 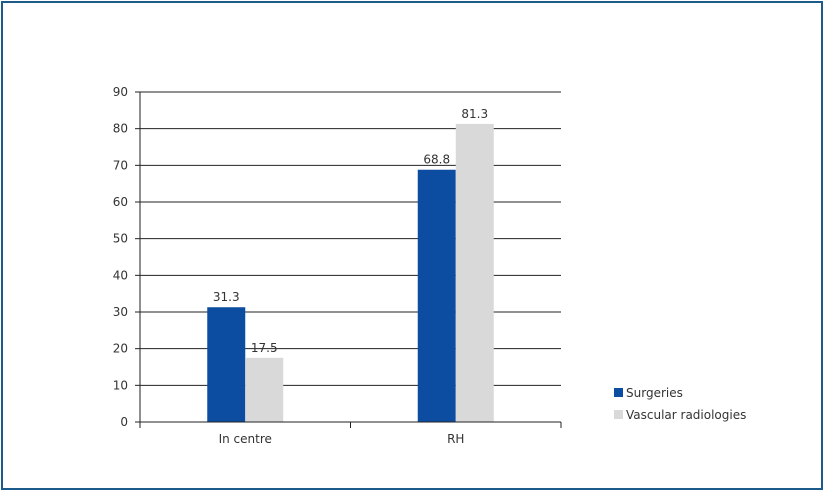 I want to click on legend: Surgeries Vascular radiologies, so click(x=680, y=404).